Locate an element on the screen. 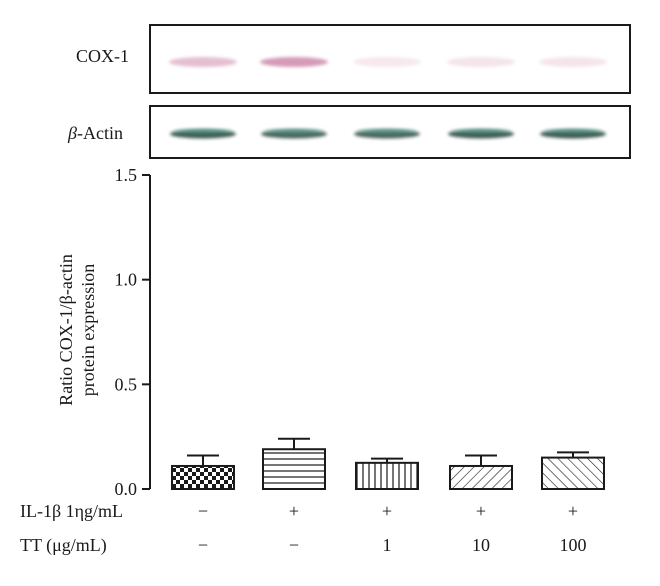 The image size is (660, 586). cox1-blot: COX-1 is located at coordinates (353, 59).